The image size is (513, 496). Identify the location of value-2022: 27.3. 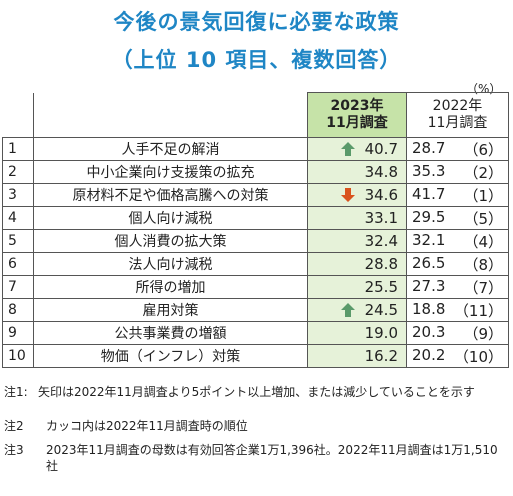
(429, 285).